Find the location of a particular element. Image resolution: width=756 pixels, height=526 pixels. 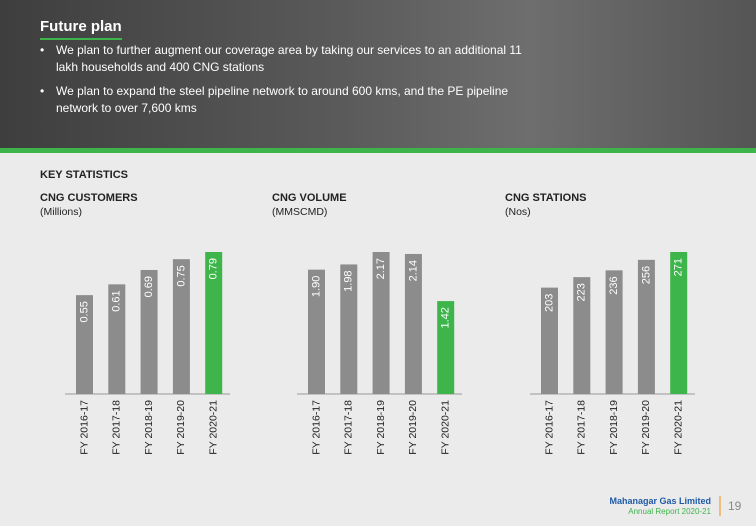

value-label: 1.98 is located at coordinates (349, 280).